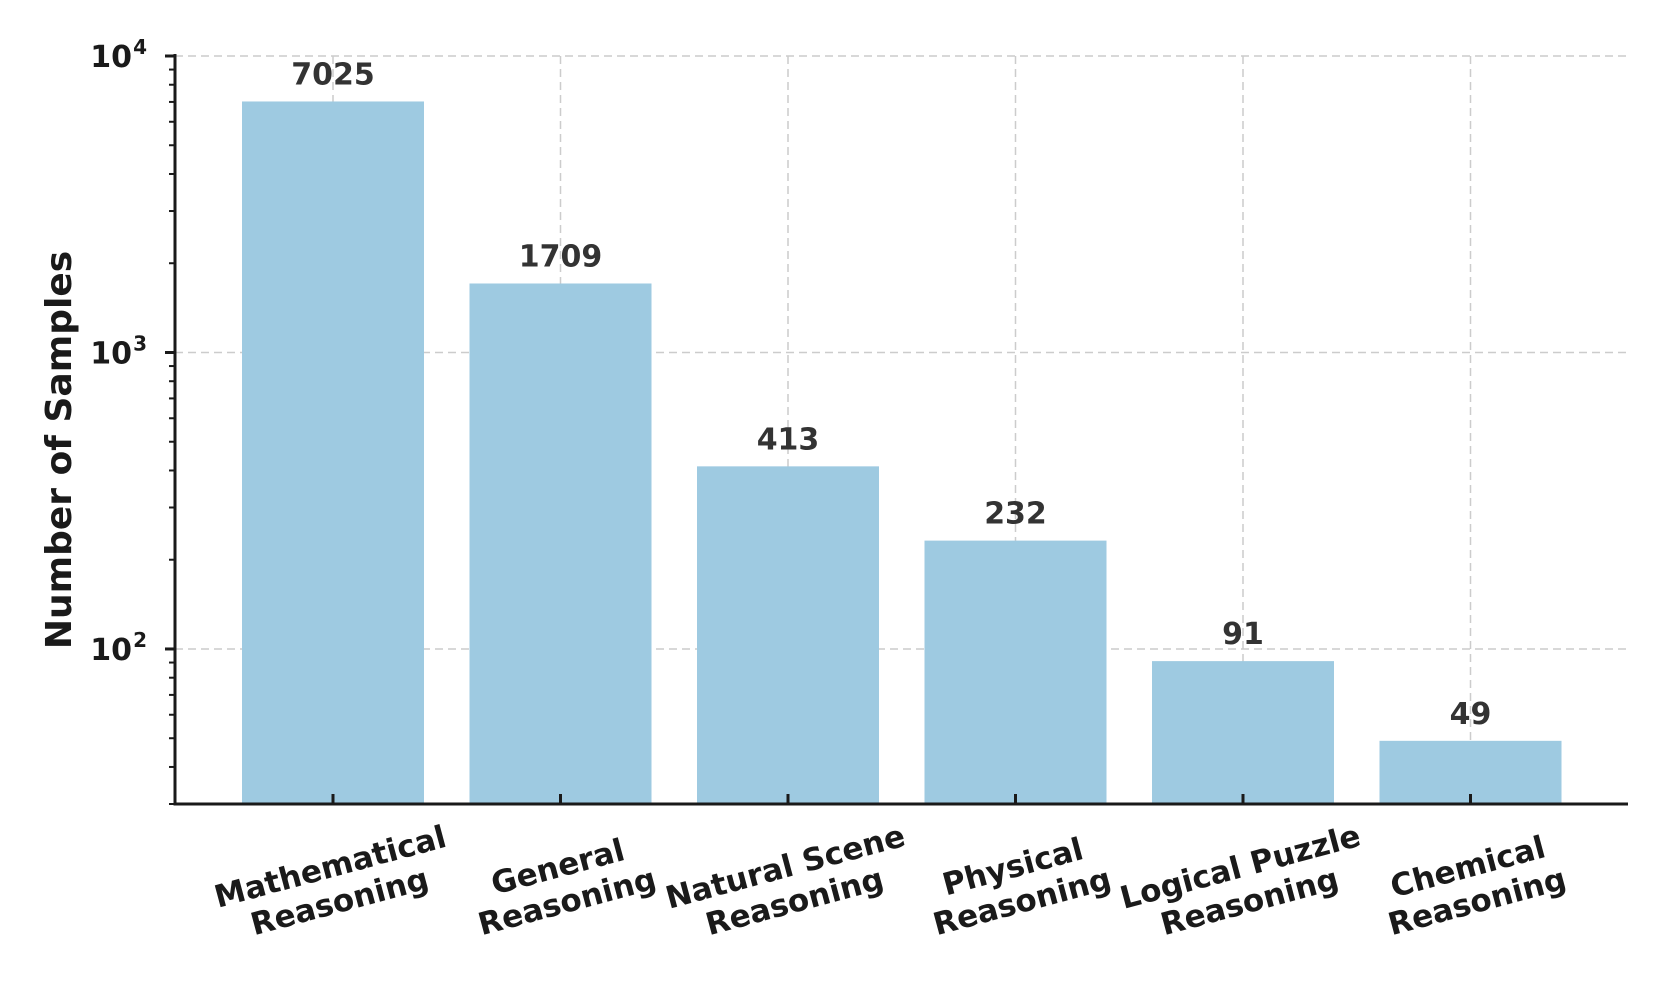 This screenshot has height=997, width=1661. Describe the element at coordinates (561, 256) in the screenshot. I see `data-label: 1709` at that location.